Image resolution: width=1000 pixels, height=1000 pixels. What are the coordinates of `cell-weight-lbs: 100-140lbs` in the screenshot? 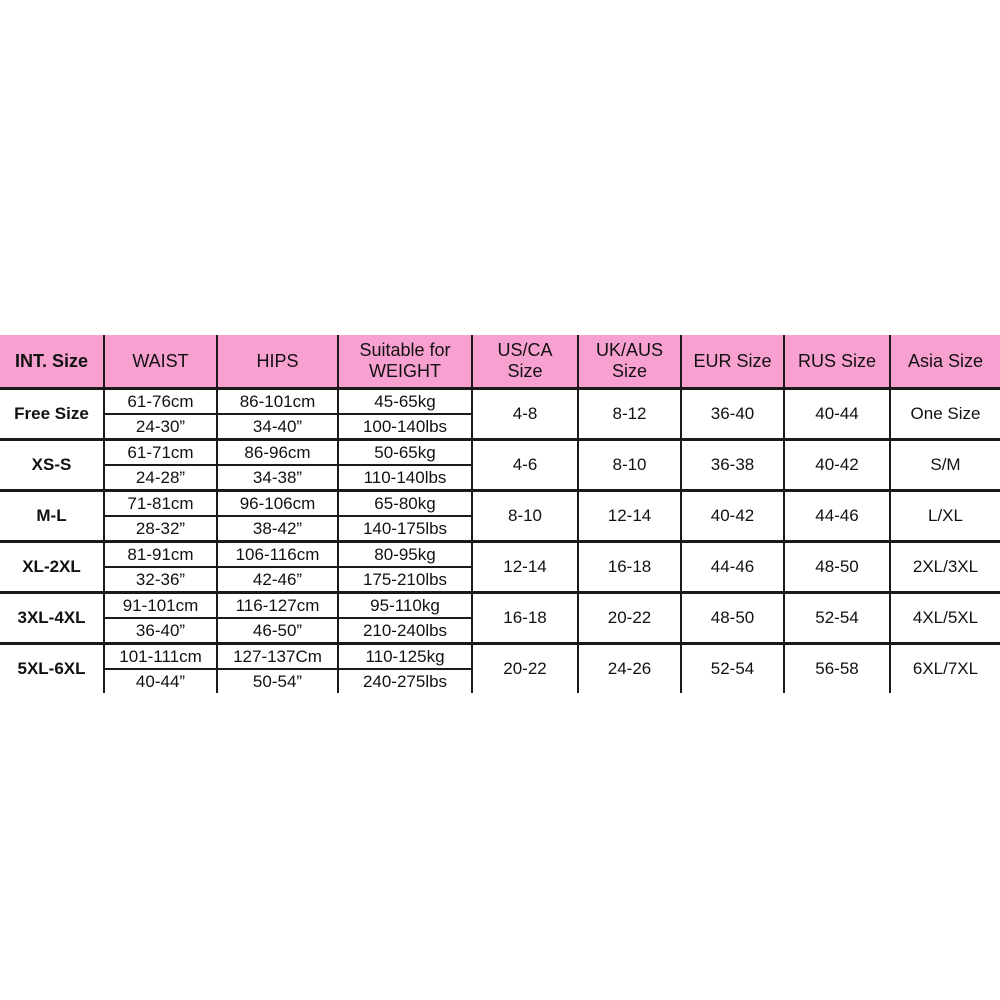 It's located at (404, 427).